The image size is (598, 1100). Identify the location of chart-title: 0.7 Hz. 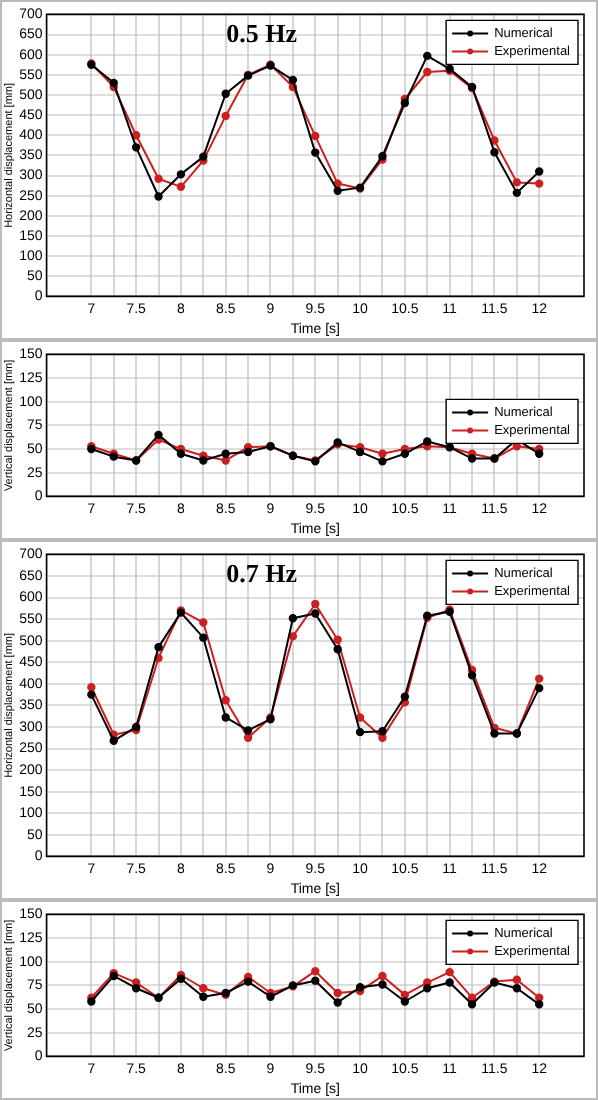
(262, 573).